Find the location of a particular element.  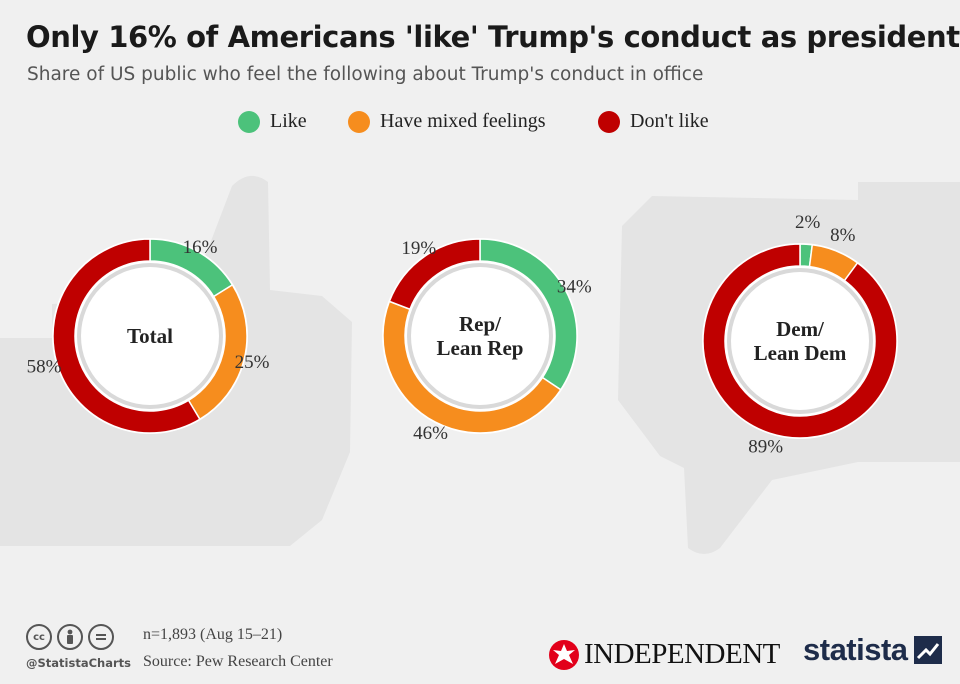

legend-item-mixed: Have mixed feelings is located at coordinates (447, 121).